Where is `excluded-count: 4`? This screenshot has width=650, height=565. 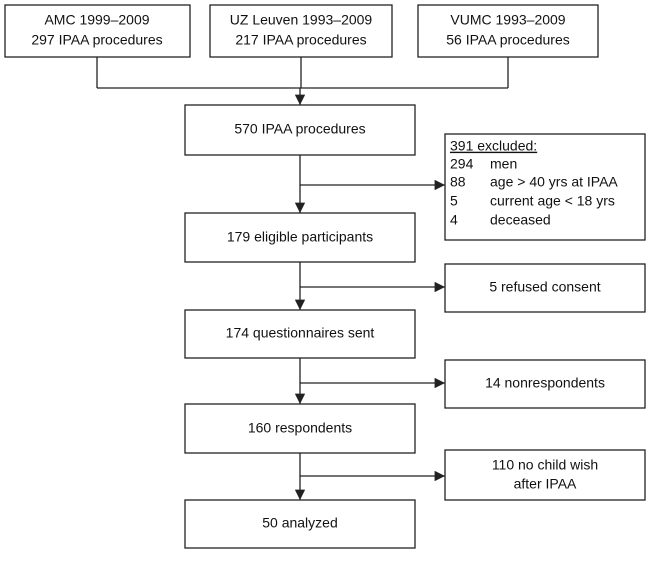 excluded-count: 4 is located at coordinates (454, 220).